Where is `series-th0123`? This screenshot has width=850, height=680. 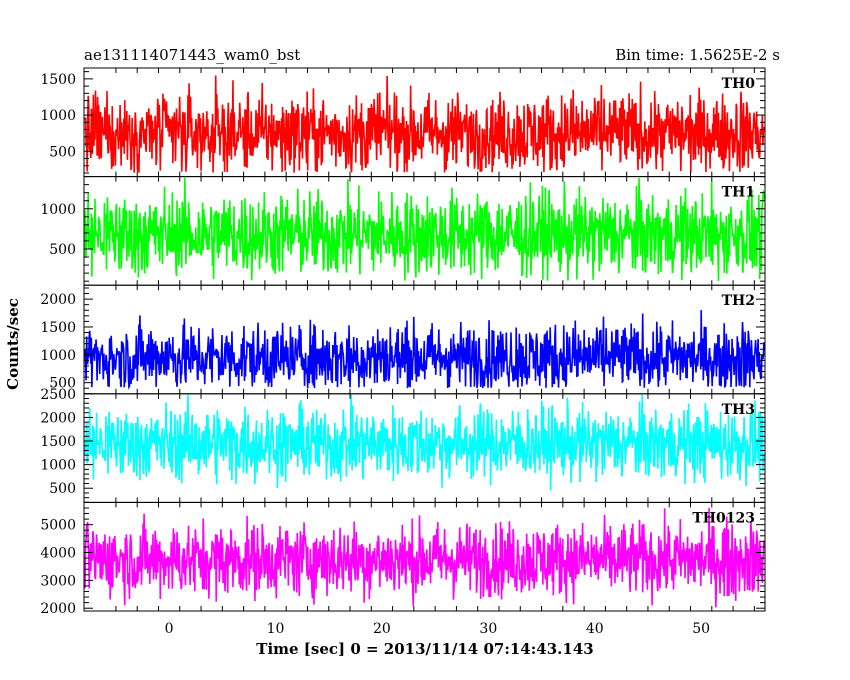 series-th0123 is located at coordinates (424, 558).